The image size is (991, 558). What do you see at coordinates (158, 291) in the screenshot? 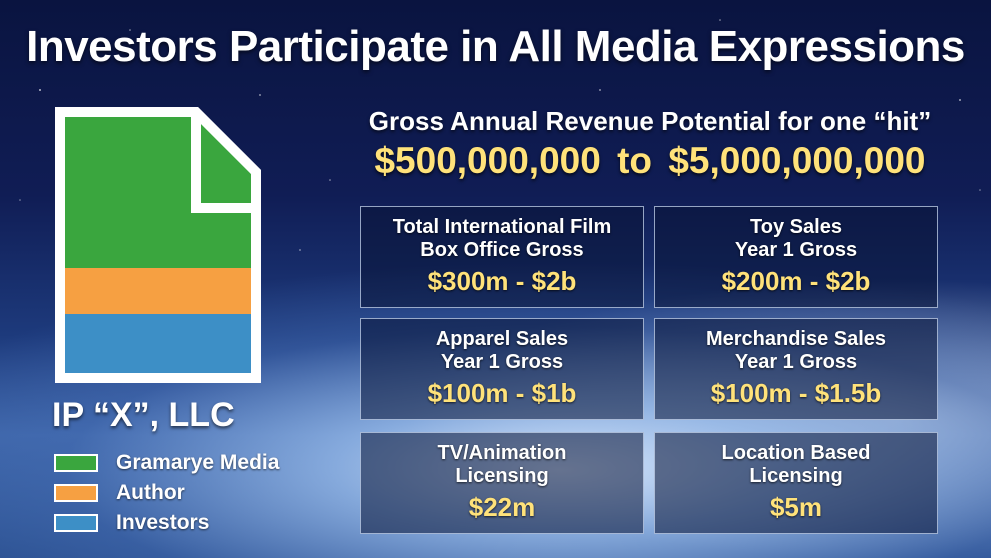
I see `author-share-band` at bounding box center [158, 291].